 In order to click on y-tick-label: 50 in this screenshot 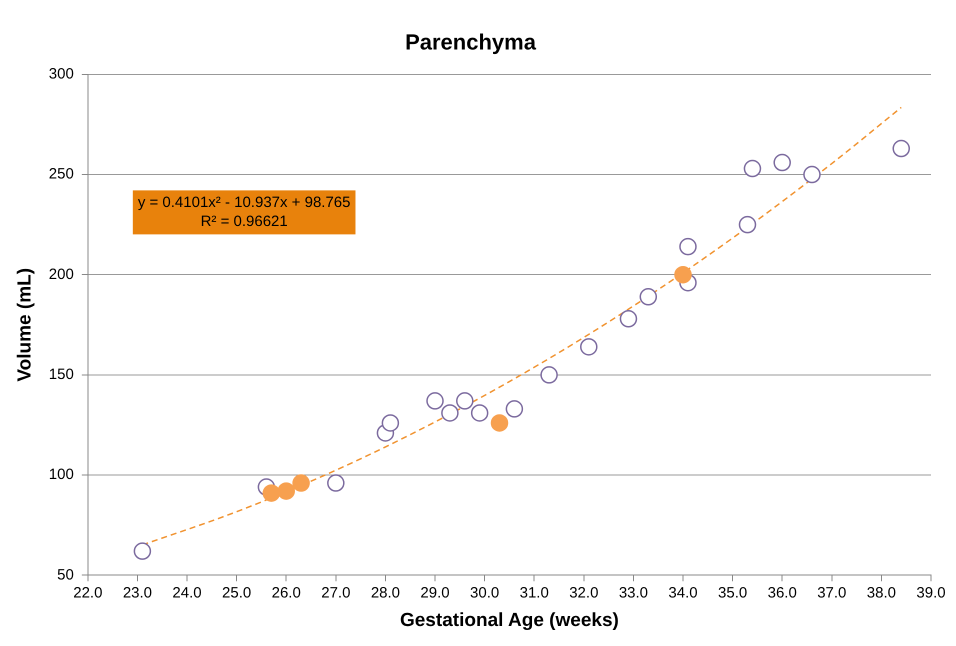, I will do `click(65, 575)`.